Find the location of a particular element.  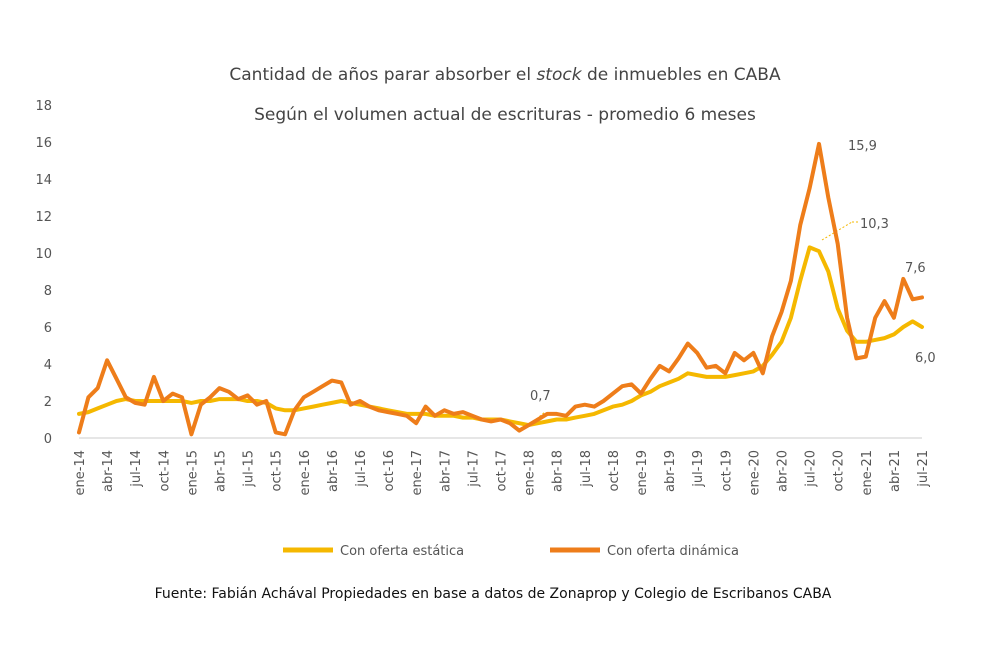

x-tick-label: jul-19 is located at coordinates (698, 469).